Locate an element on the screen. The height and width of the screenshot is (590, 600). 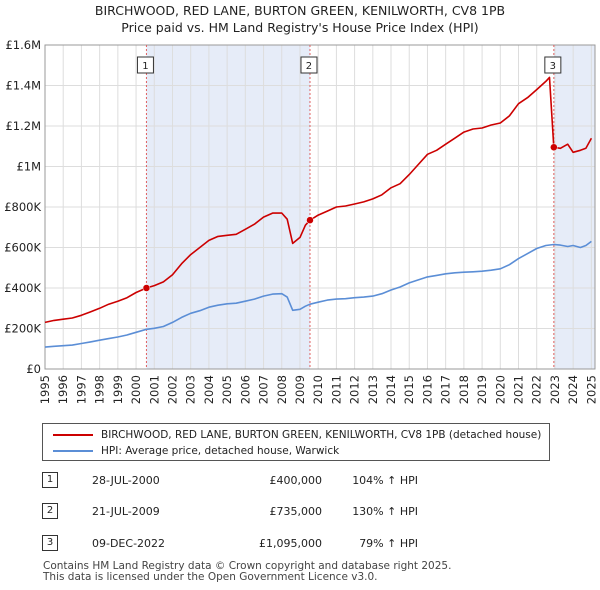
x-tick-label: 2008 is located at coordinates (282, 389).